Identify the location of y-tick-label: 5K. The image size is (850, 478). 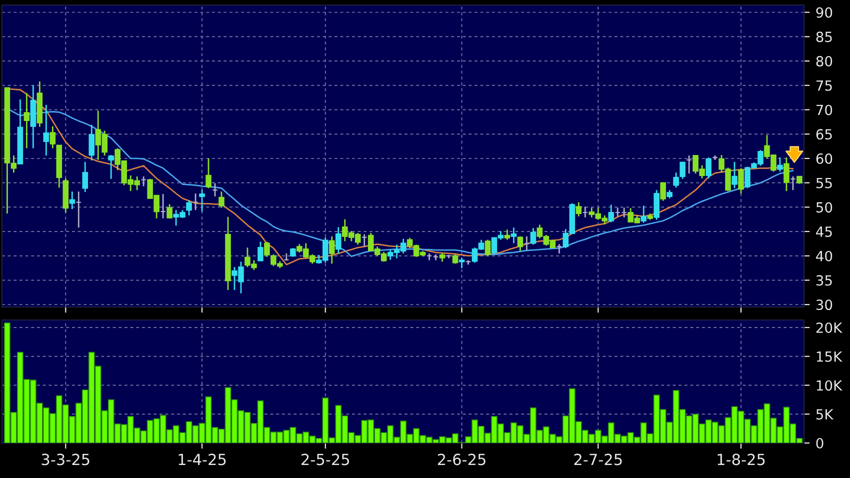
(825, 414).